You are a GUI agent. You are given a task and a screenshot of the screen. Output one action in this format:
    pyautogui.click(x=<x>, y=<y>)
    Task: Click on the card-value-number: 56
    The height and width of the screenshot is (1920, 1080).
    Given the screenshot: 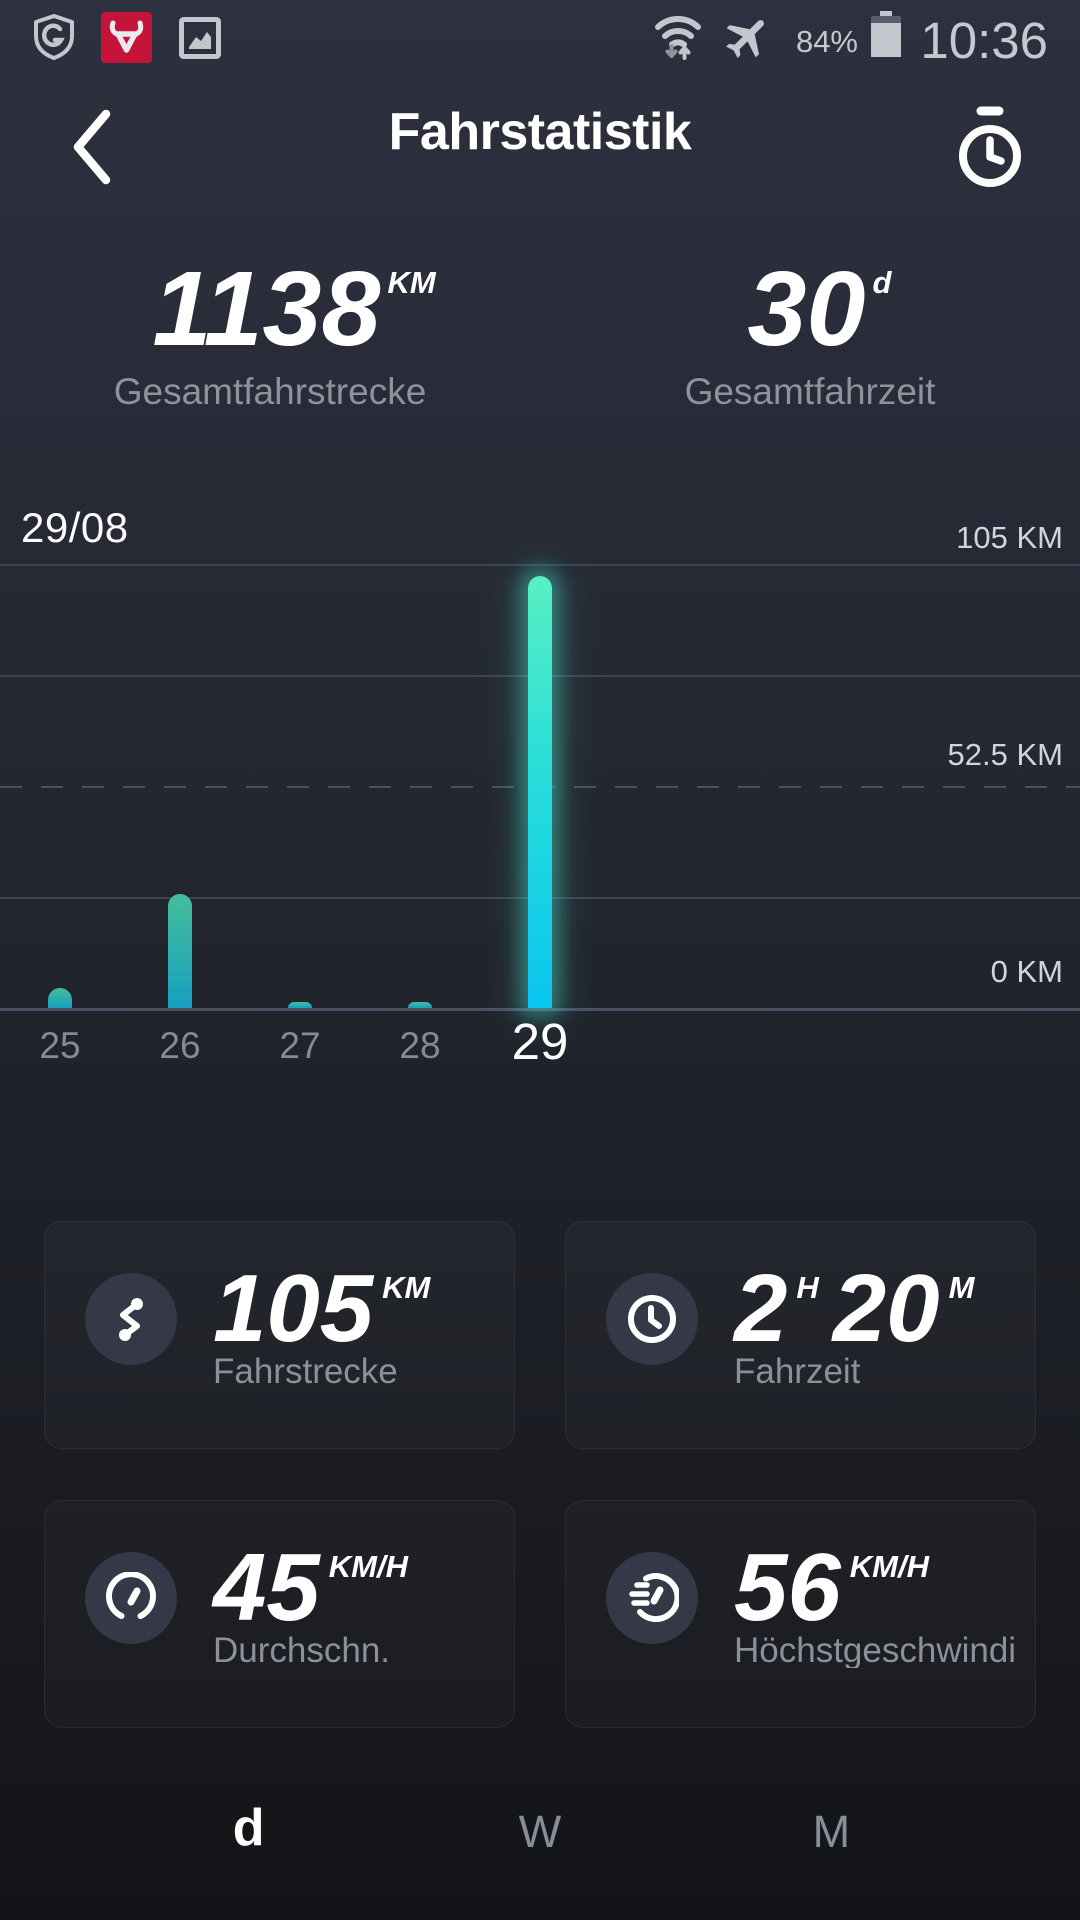 What is the action you would take?
    pyautogui.click(x=787, y=1587)
    